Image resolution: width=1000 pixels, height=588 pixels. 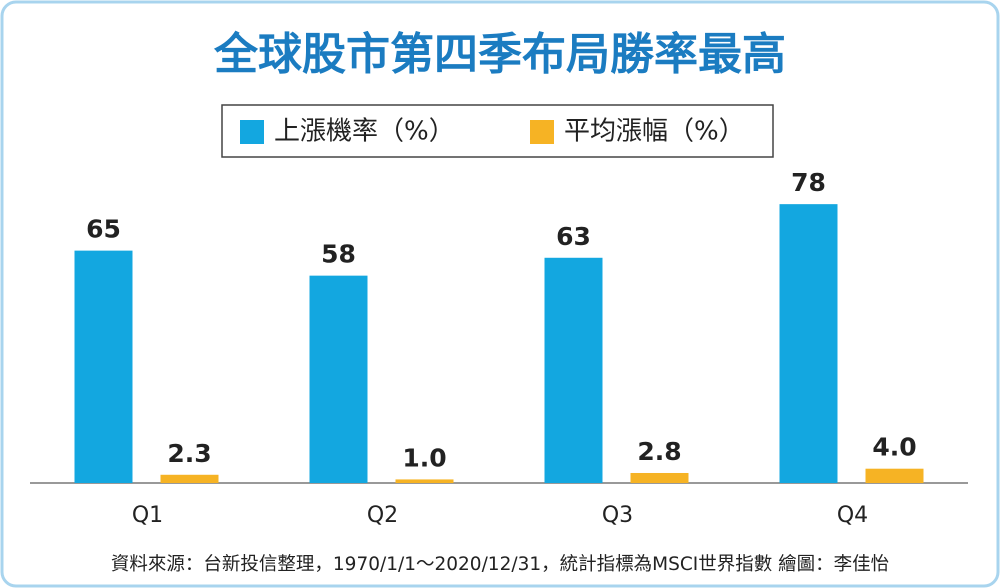 What do you see at coordinates (573, 236) in the screenshot?
I see `data-label: 63` at bounding box center [573, 236].